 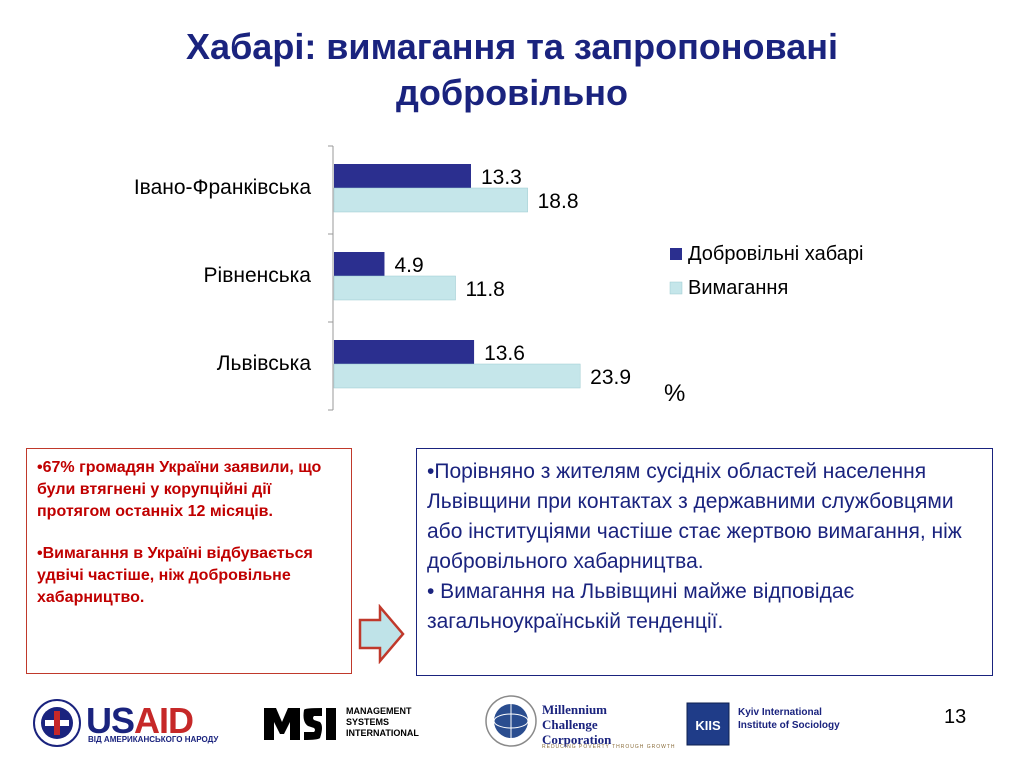 What do you see at coordinates (264, 363) in the screenshot?
I see `category-label: Львівська` at bounding box center [264, 363].